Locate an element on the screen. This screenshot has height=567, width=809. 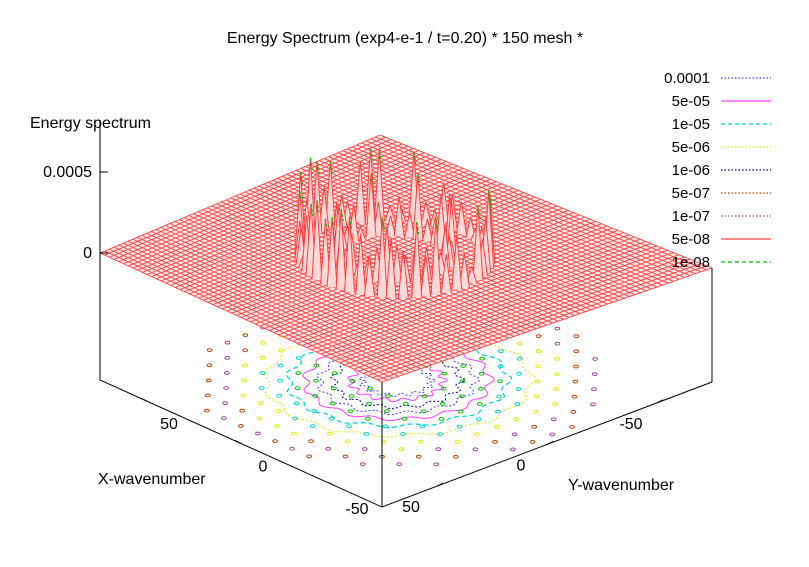
z-axis-label: Energy spectrum is located at coordinates (90, 123).